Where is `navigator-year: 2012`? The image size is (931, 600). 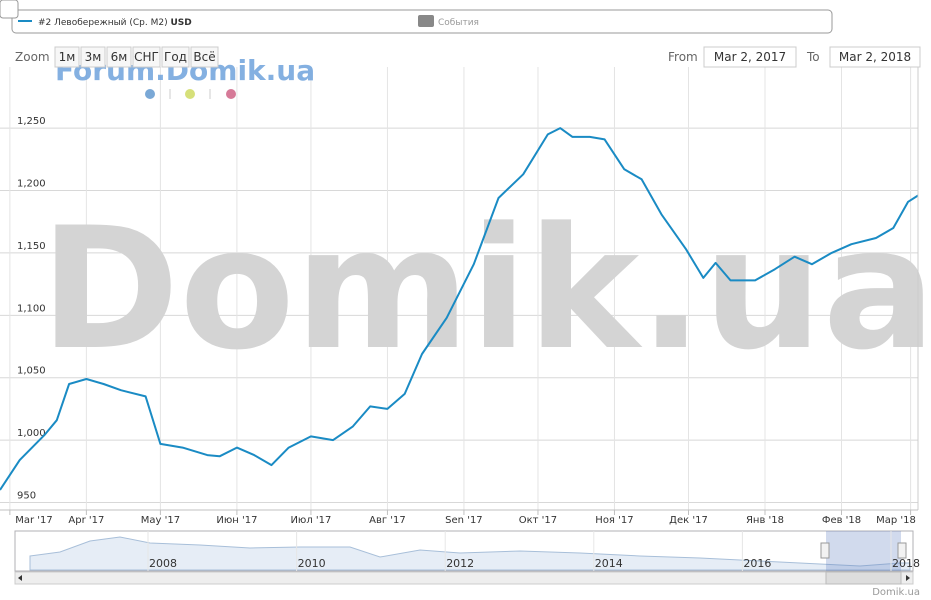
navigator-year: 2012 is located at coordinates (460, 563).